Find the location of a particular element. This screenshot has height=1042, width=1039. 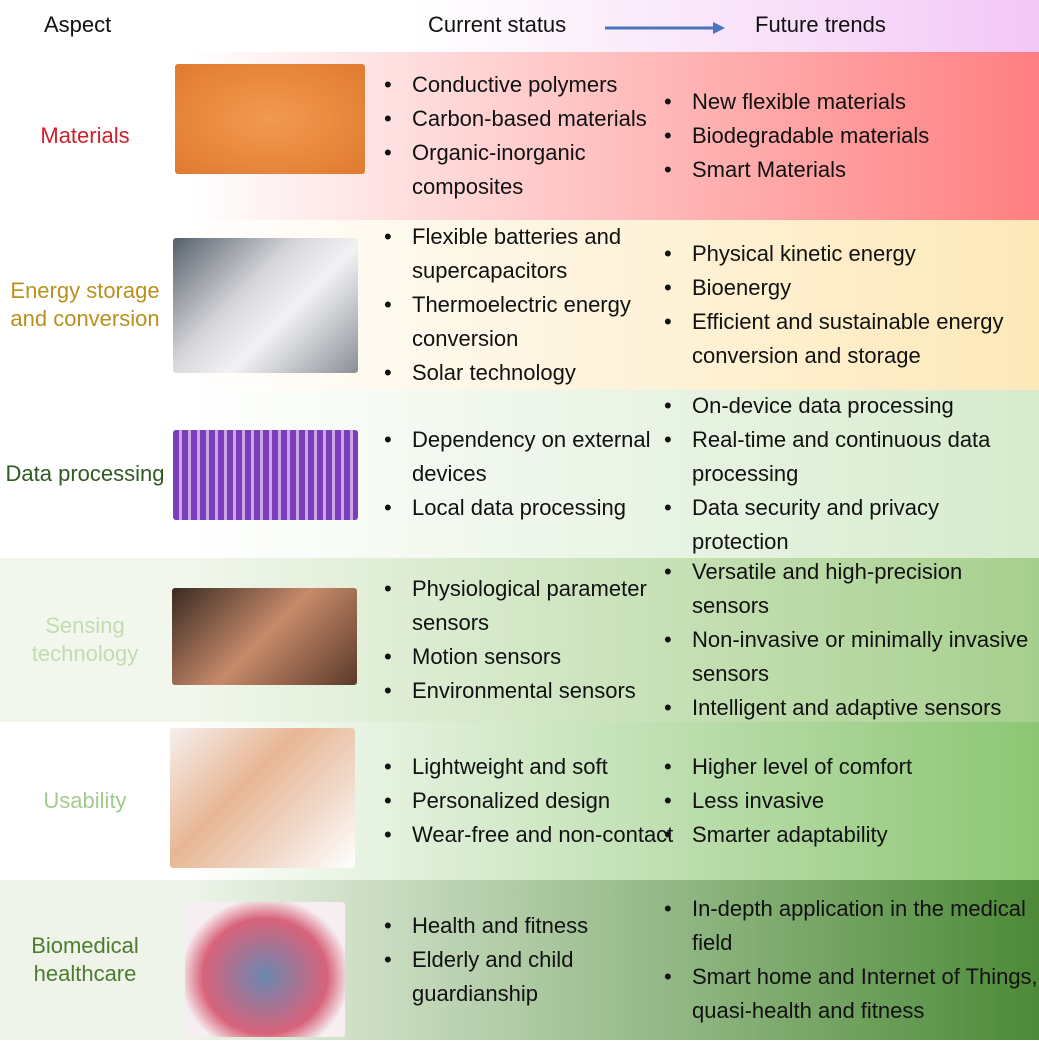

flexible-2d-materials-sheet-image is located at coordinates (270, 119).